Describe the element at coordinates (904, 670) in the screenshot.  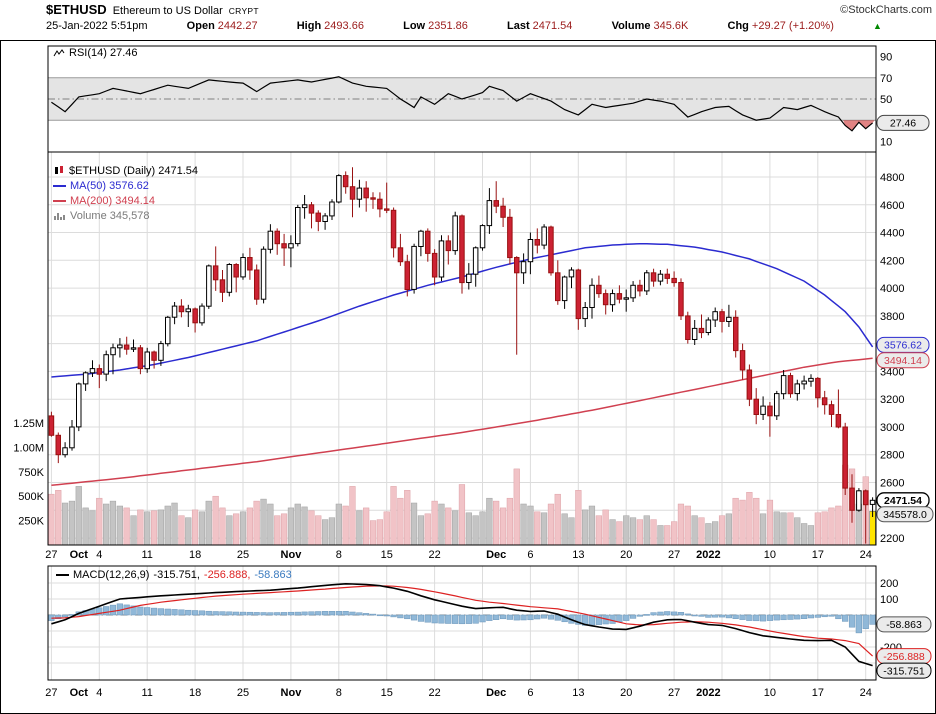
I see `macd-value-box: -315.751` at that location.